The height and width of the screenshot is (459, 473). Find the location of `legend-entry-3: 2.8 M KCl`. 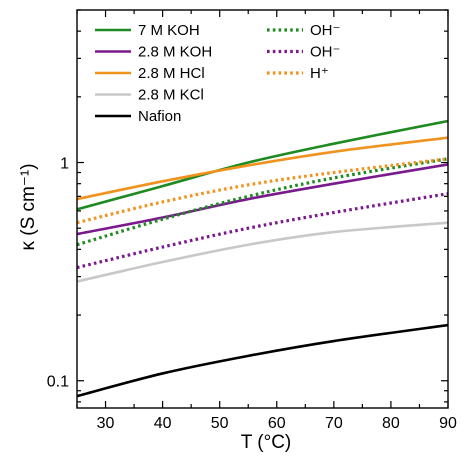

legend-entry-3: 2.8 M KCl is located at coordinates (149, 95).